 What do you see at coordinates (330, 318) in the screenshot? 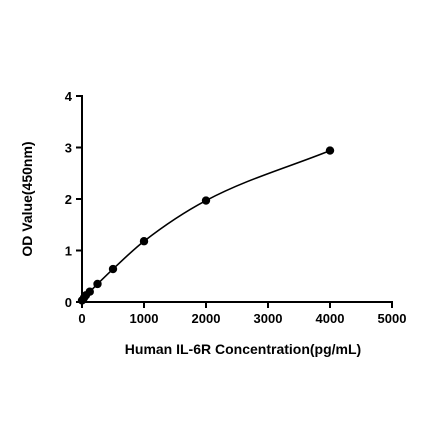
I see `x-tick-label: 4000` at bounding box center [330, 318].